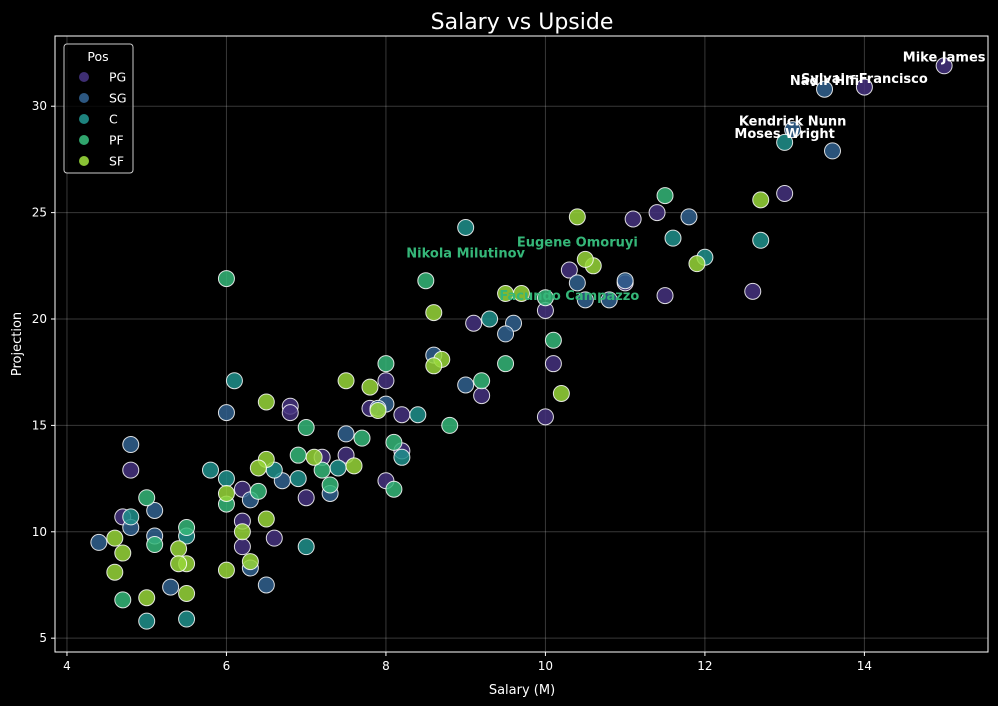 The height and width of the screenshot is (706, 998). Describe the element at coordinates (39, 319) in the screenshot. I see `y-tick-label: 20` at that location.